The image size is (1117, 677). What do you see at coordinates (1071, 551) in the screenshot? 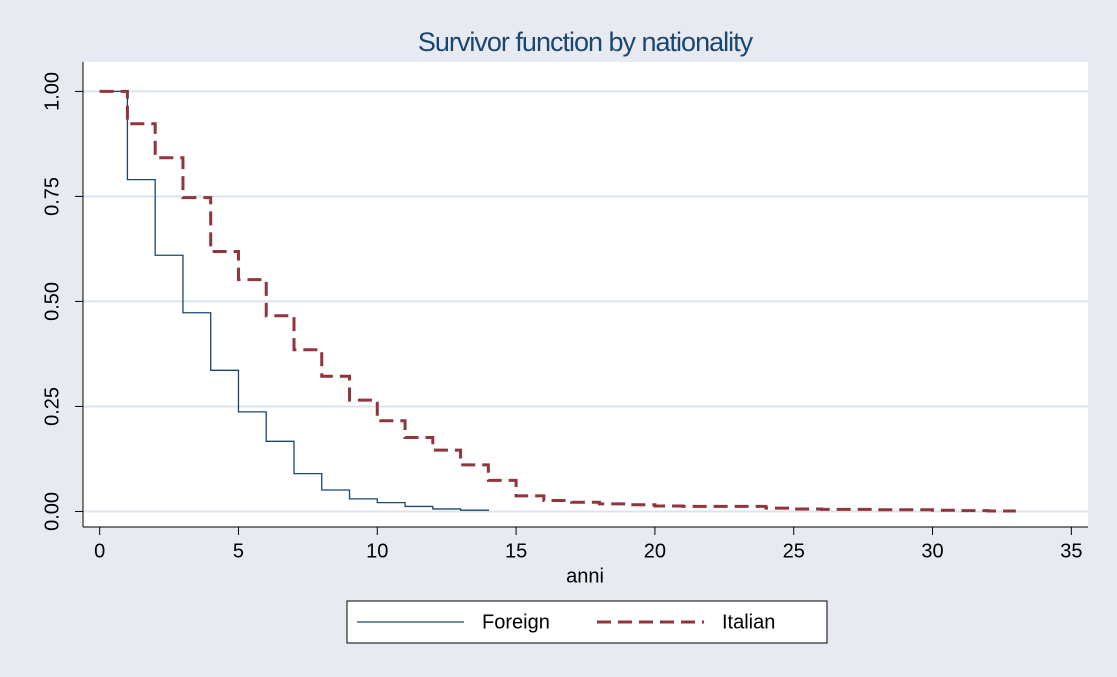
I see `x-tick-label: 35` at bounding box center [1071, 551].